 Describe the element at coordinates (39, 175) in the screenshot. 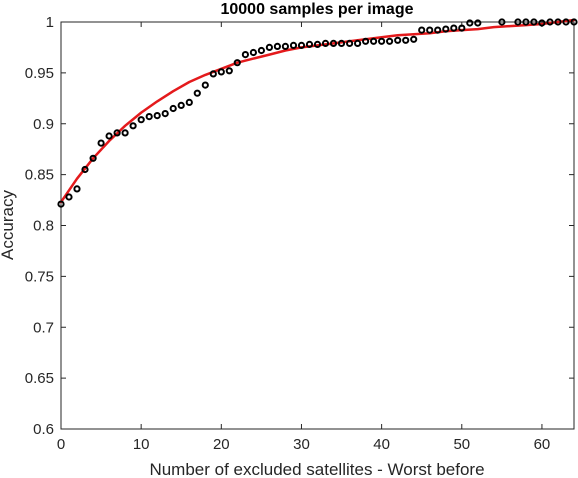

I see `y-tick-label: 0.85` at that location.